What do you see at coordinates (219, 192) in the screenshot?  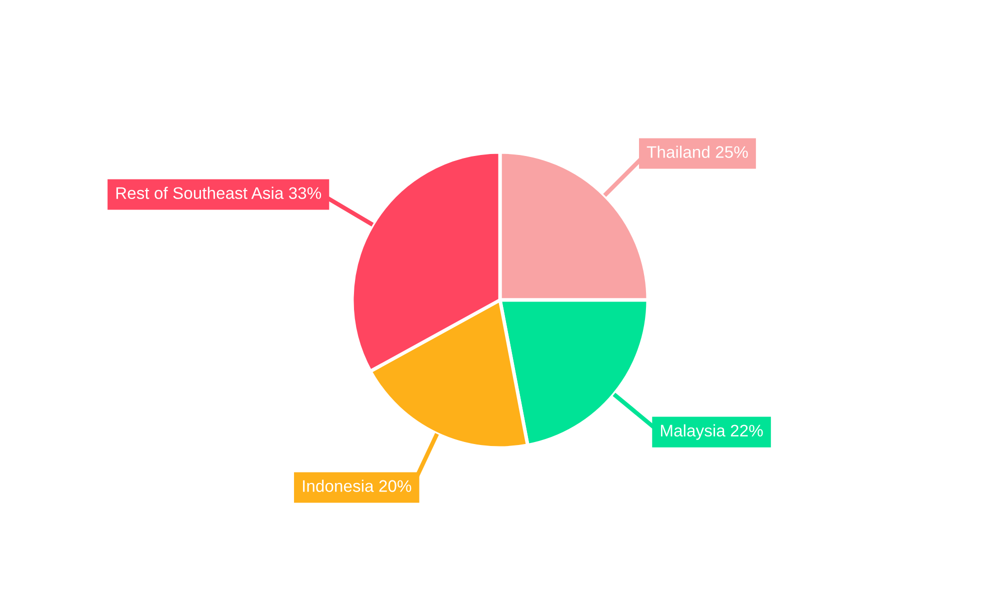 I see `slice-label: Rest of Southeast Asia 33%` at bounding box center [219, 192].